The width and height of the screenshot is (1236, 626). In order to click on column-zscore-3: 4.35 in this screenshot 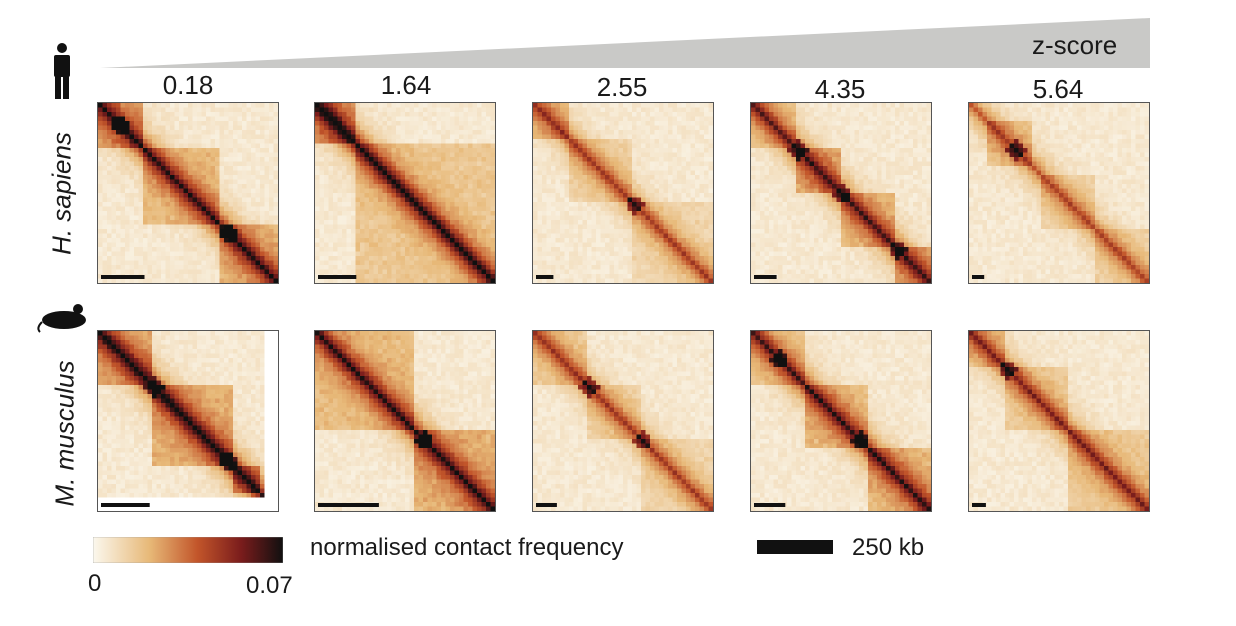, I will do `click(840, 89)`.